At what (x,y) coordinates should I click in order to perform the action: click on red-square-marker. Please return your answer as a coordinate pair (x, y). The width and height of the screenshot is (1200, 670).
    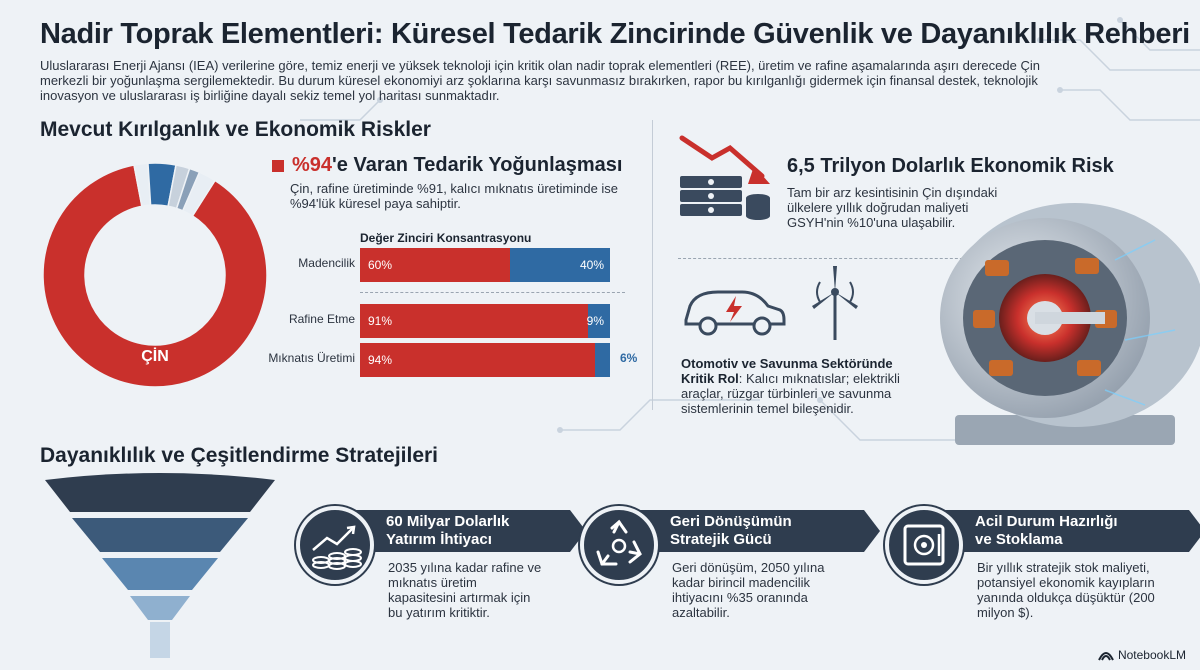
    Looking at the image, I should click on (278, 165).